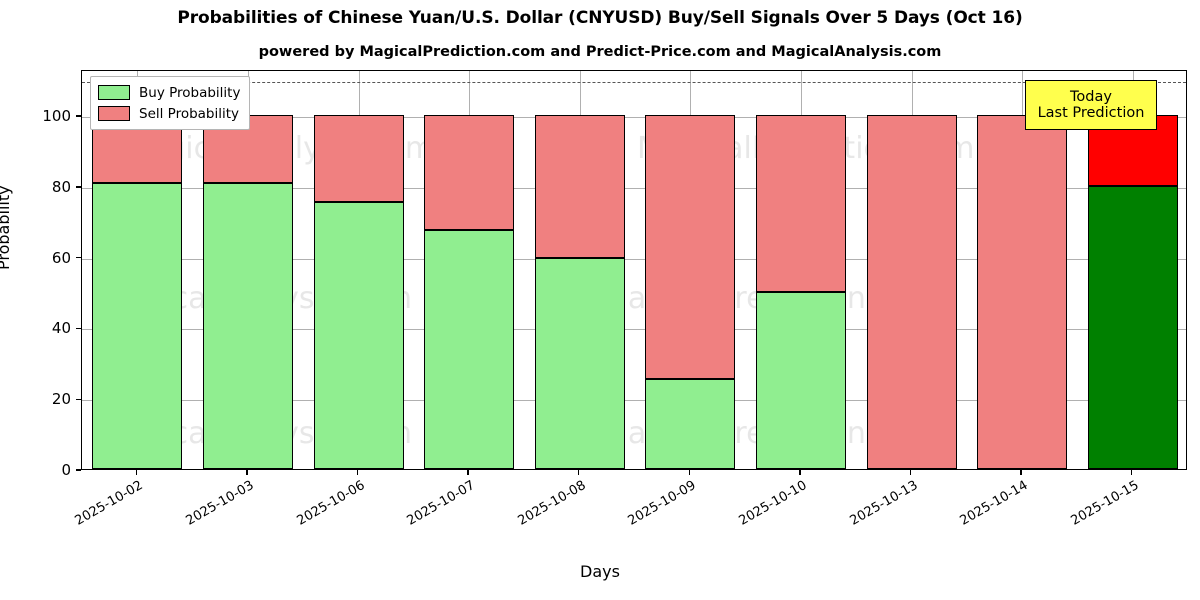  I want to click on x-axis-tick-label: 2025-10-07, so click(441, 503).